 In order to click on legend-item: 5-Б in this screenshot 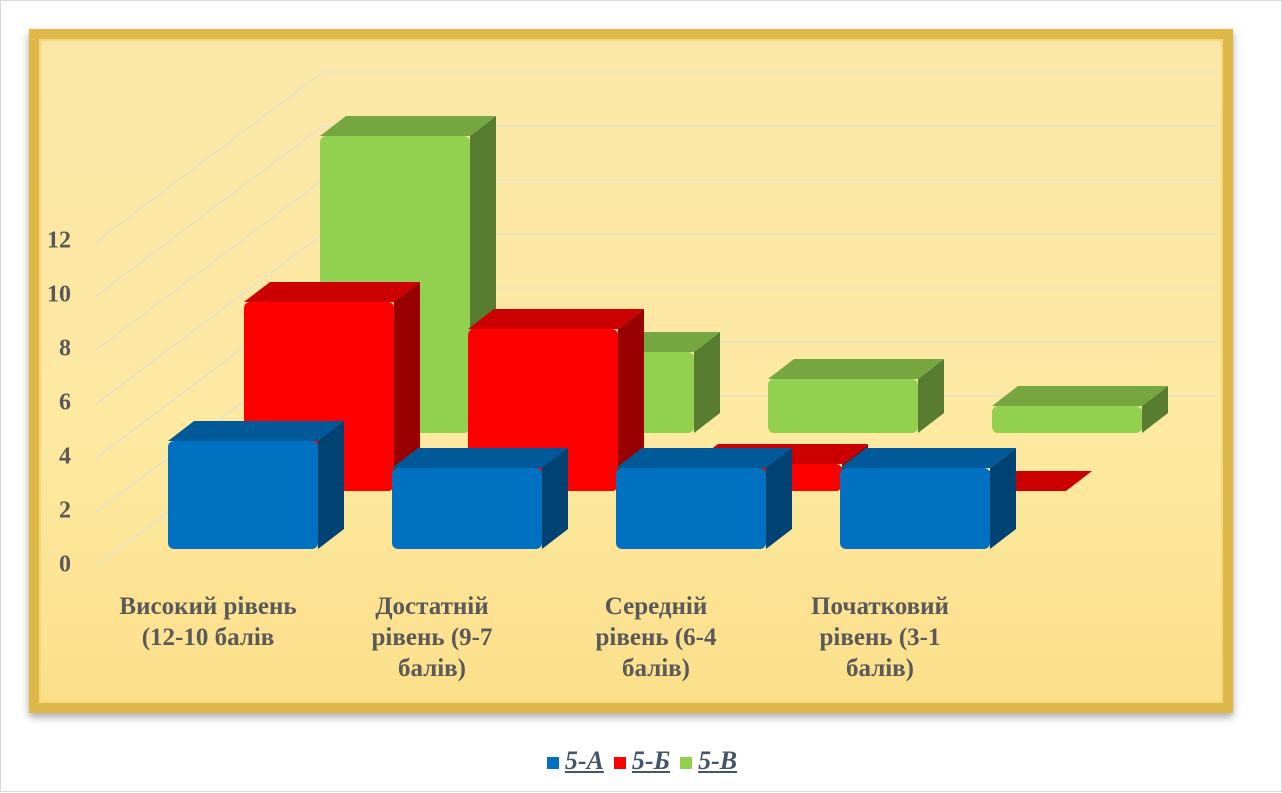, I will do `click(642, 761)`.